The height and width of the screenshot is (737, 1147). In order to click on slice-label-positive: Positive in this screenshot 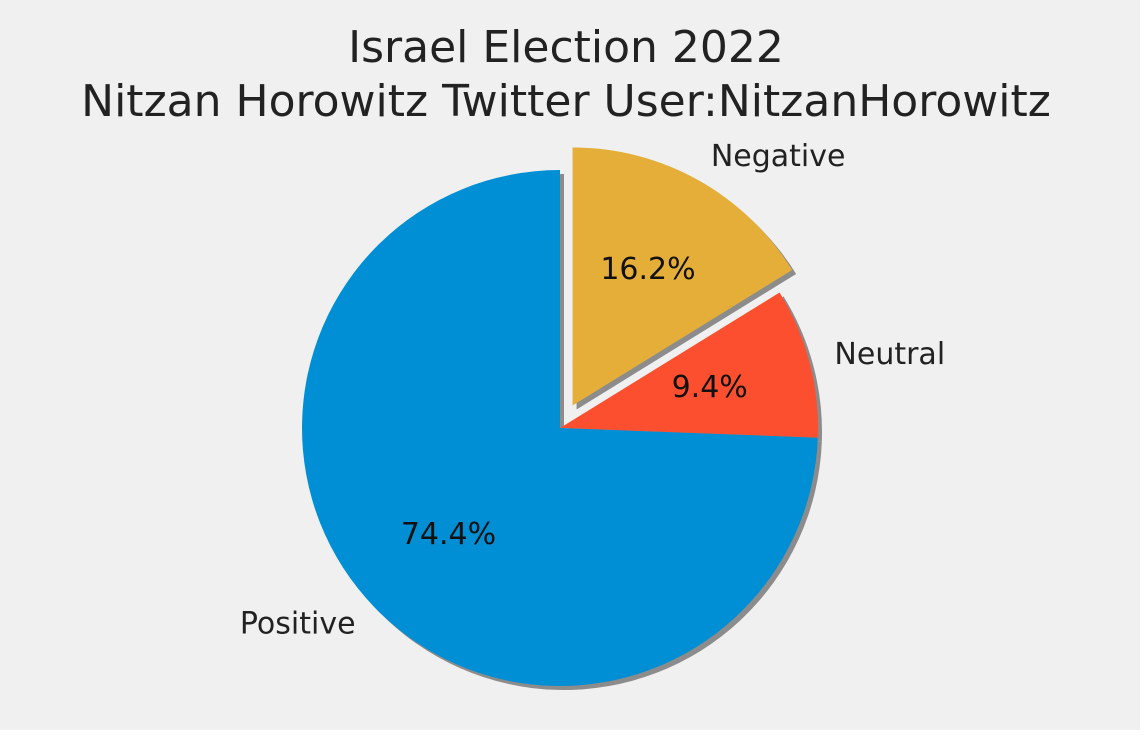, I will do `click(298, 623)`.